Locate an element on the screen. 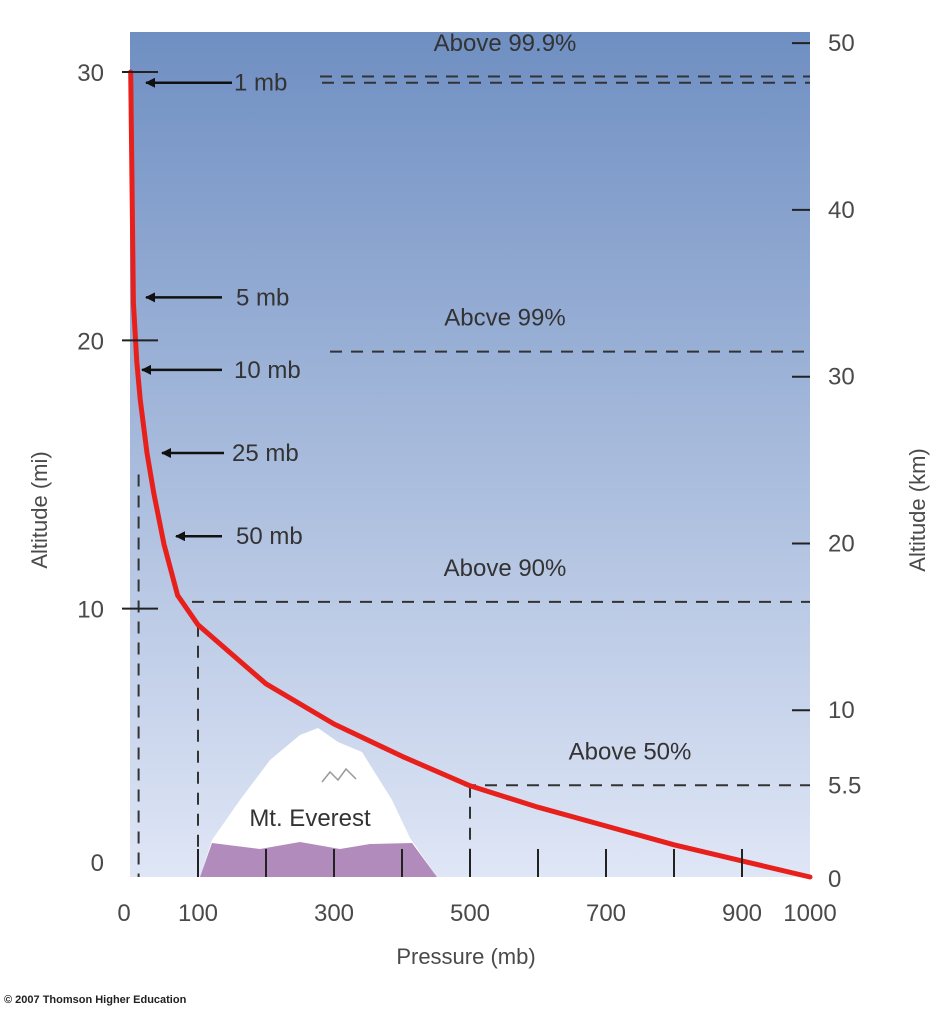  y-tick-label-km: 50 is located at coordinates (841, 43).